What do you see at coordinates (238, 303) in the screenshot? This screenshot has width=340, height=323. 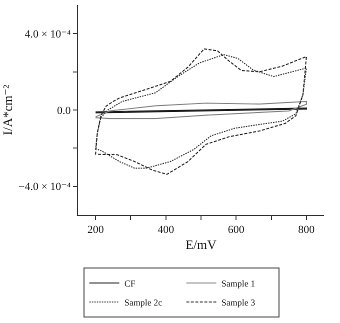 I see `legend-label: Sample 3` at bounding box center [238, 303].